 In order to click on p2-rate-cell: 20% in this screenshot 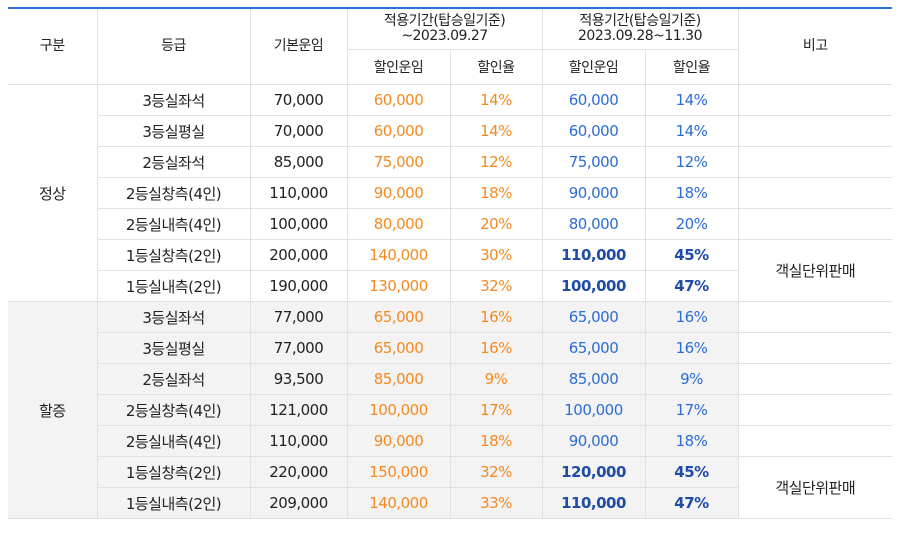, I will do `click(691, 224)`.